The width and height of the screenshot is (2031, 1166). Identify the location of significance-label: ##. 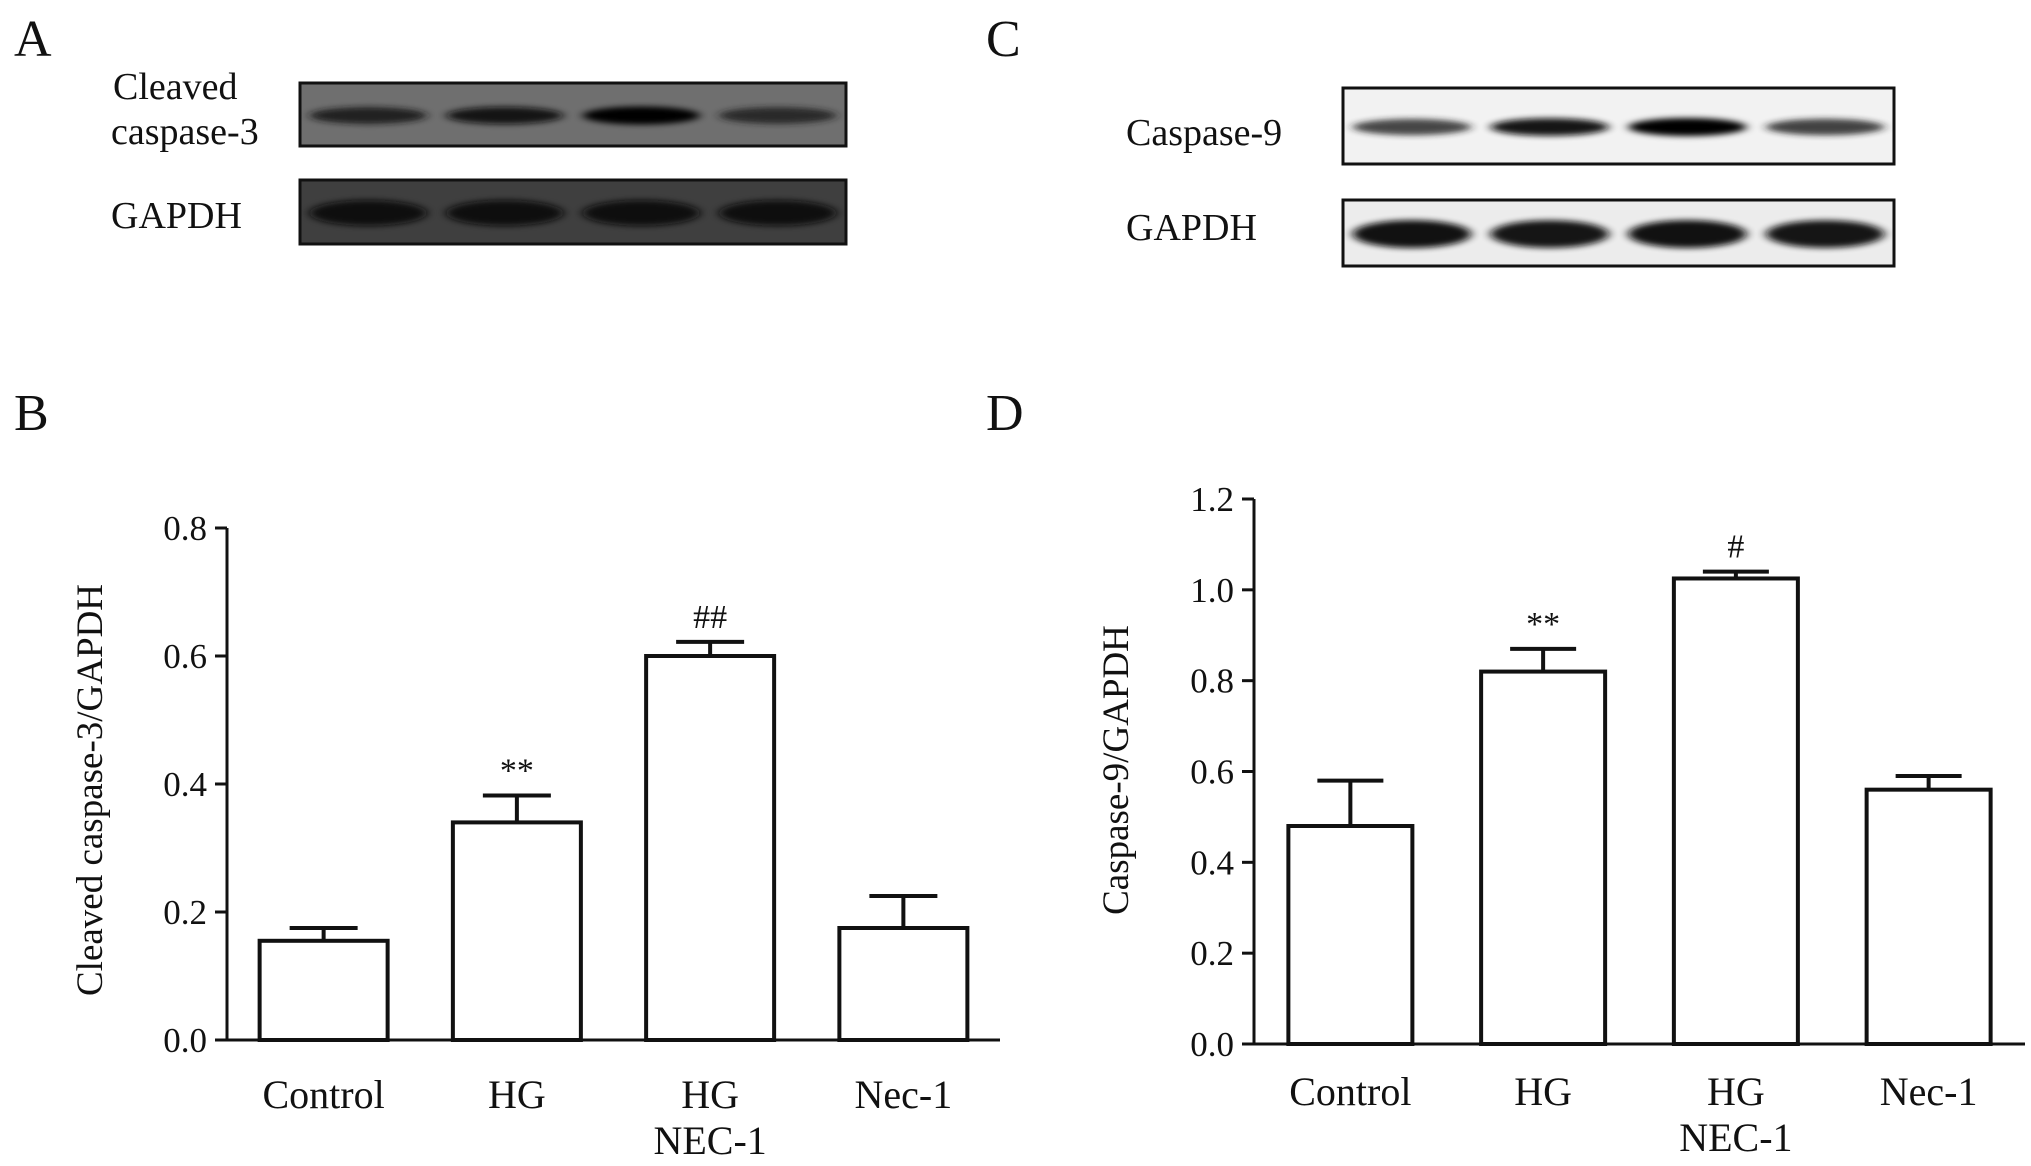
(710, 617).